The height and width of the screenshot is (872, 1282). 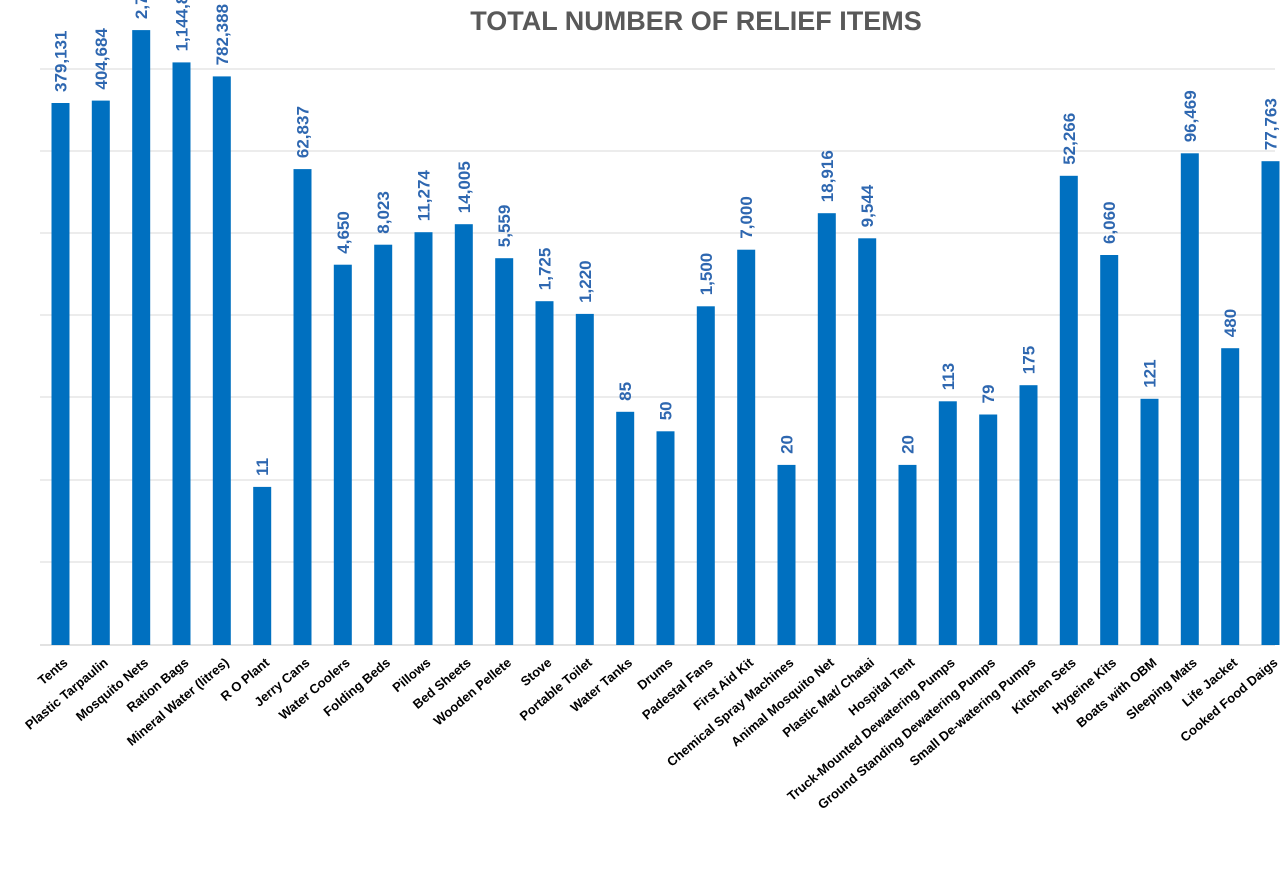 I want to click on data-label: 113, so click(x=948, y=376).